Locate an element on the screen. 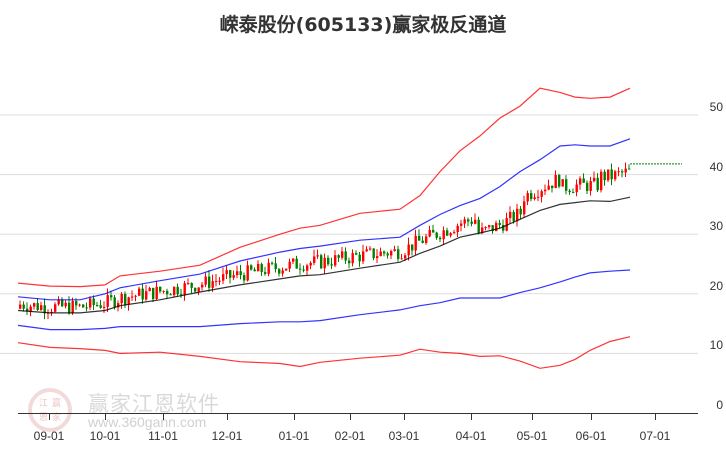  x-tick-label: 10-01 is located at coordinates (105, 436).